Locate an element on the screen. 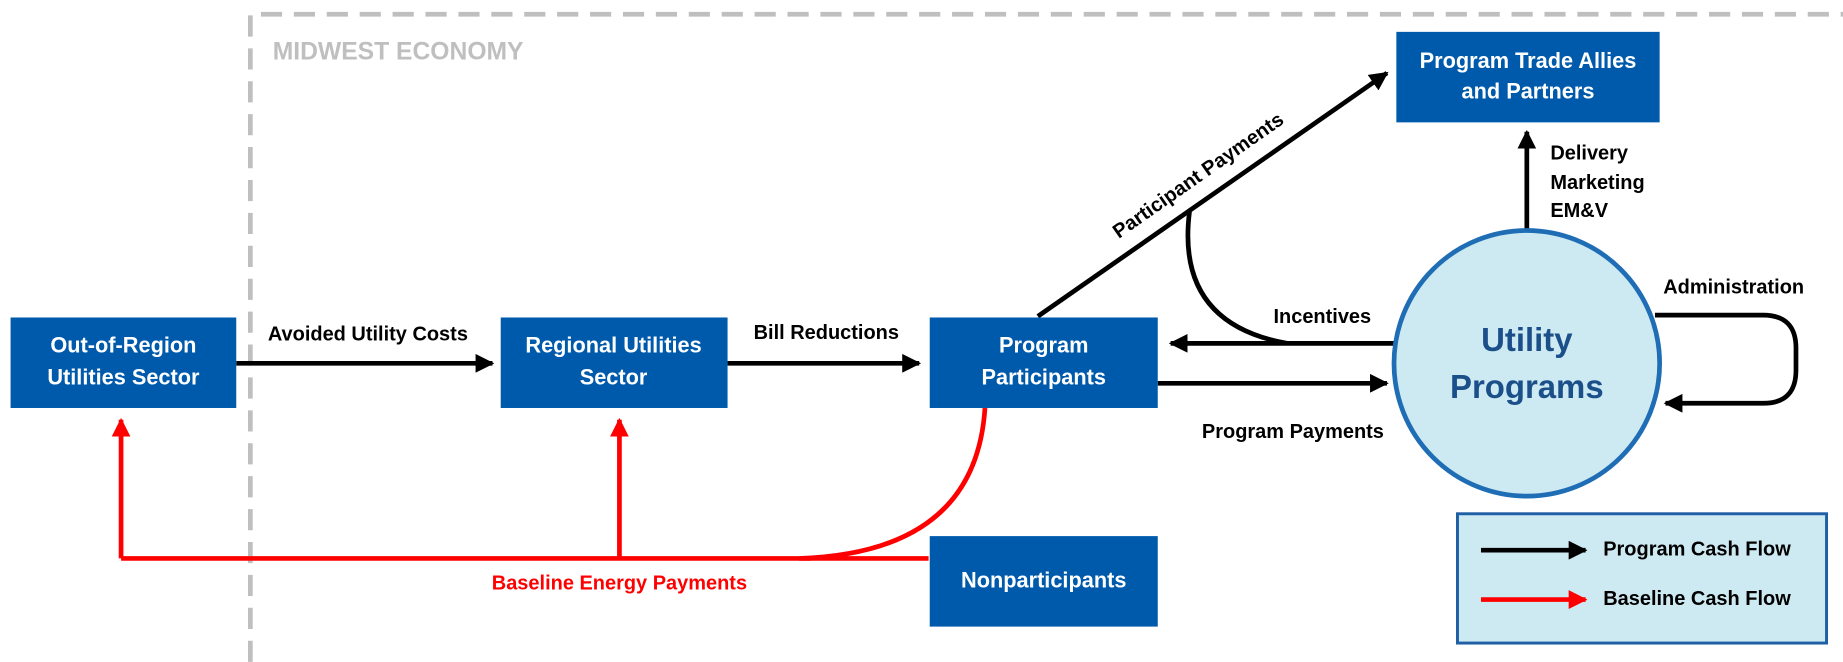 The image size is (1843, 662). edge-label: EM&V is located at coordinates (1579, 211).